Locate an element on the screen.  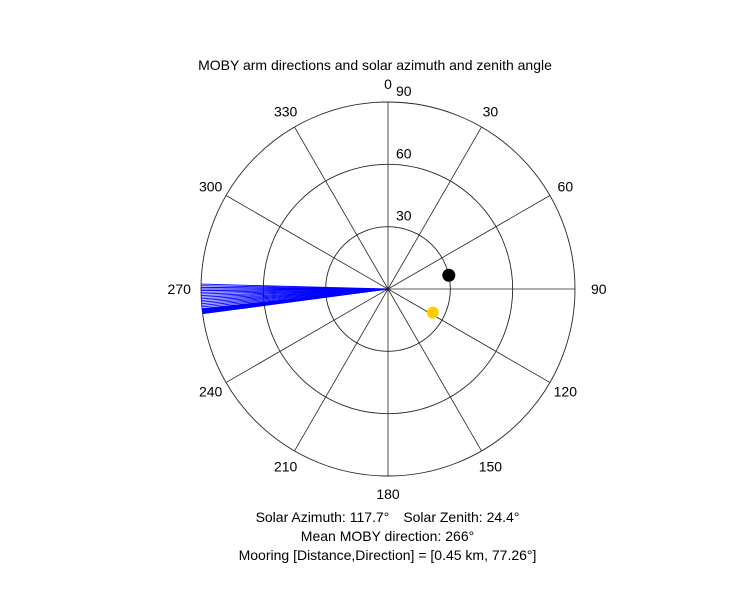
solar-azimuth-label: Solar Azimuth: 117.7° is located at coordinates (322, 517).